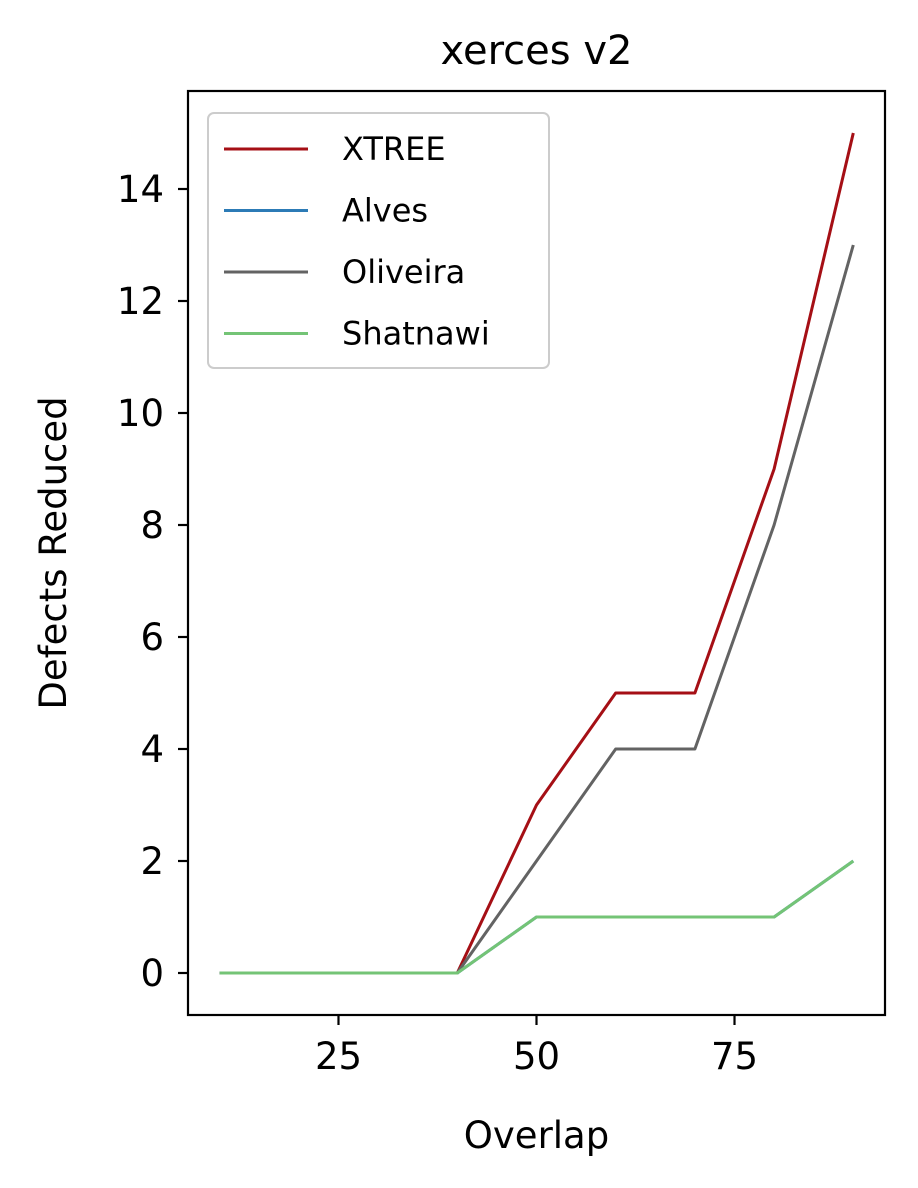  What do you see at coordinates (152, 525) in the screenshot?
I see `y-tick-label: 8` at bounding box center [152, 525].